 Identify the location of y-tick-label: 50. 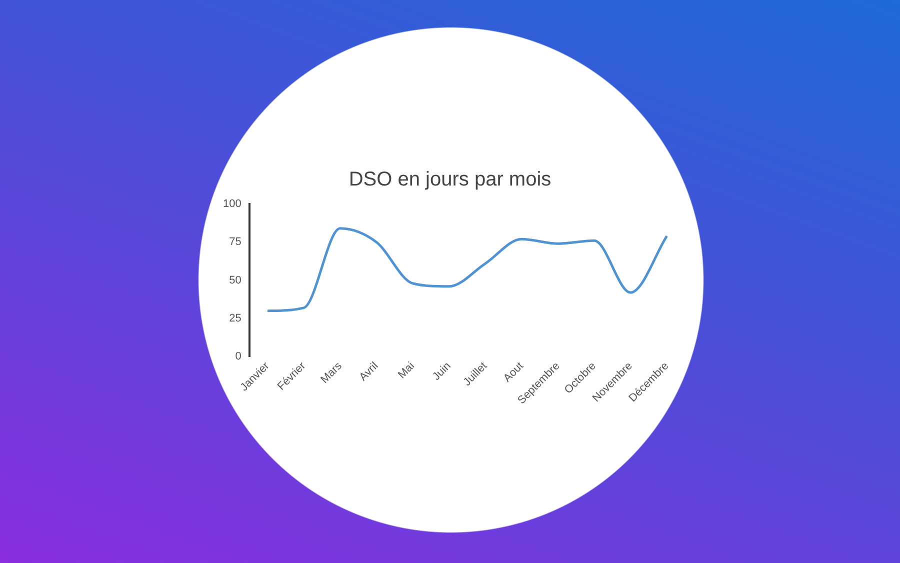
(235, 280).